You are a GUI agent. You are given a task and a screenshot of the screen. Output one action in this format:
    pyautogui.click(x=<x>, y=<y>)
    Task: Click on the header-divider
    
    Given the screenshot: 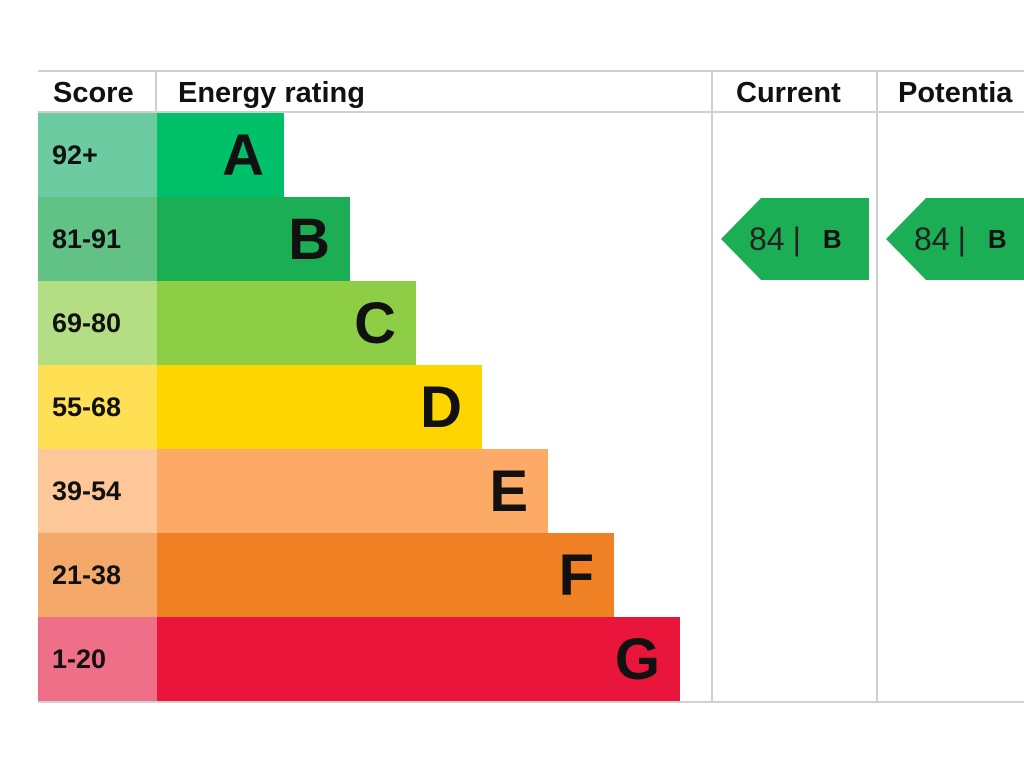 What is the action you would take?
    pyautogui.click(x=531, y=112)
    